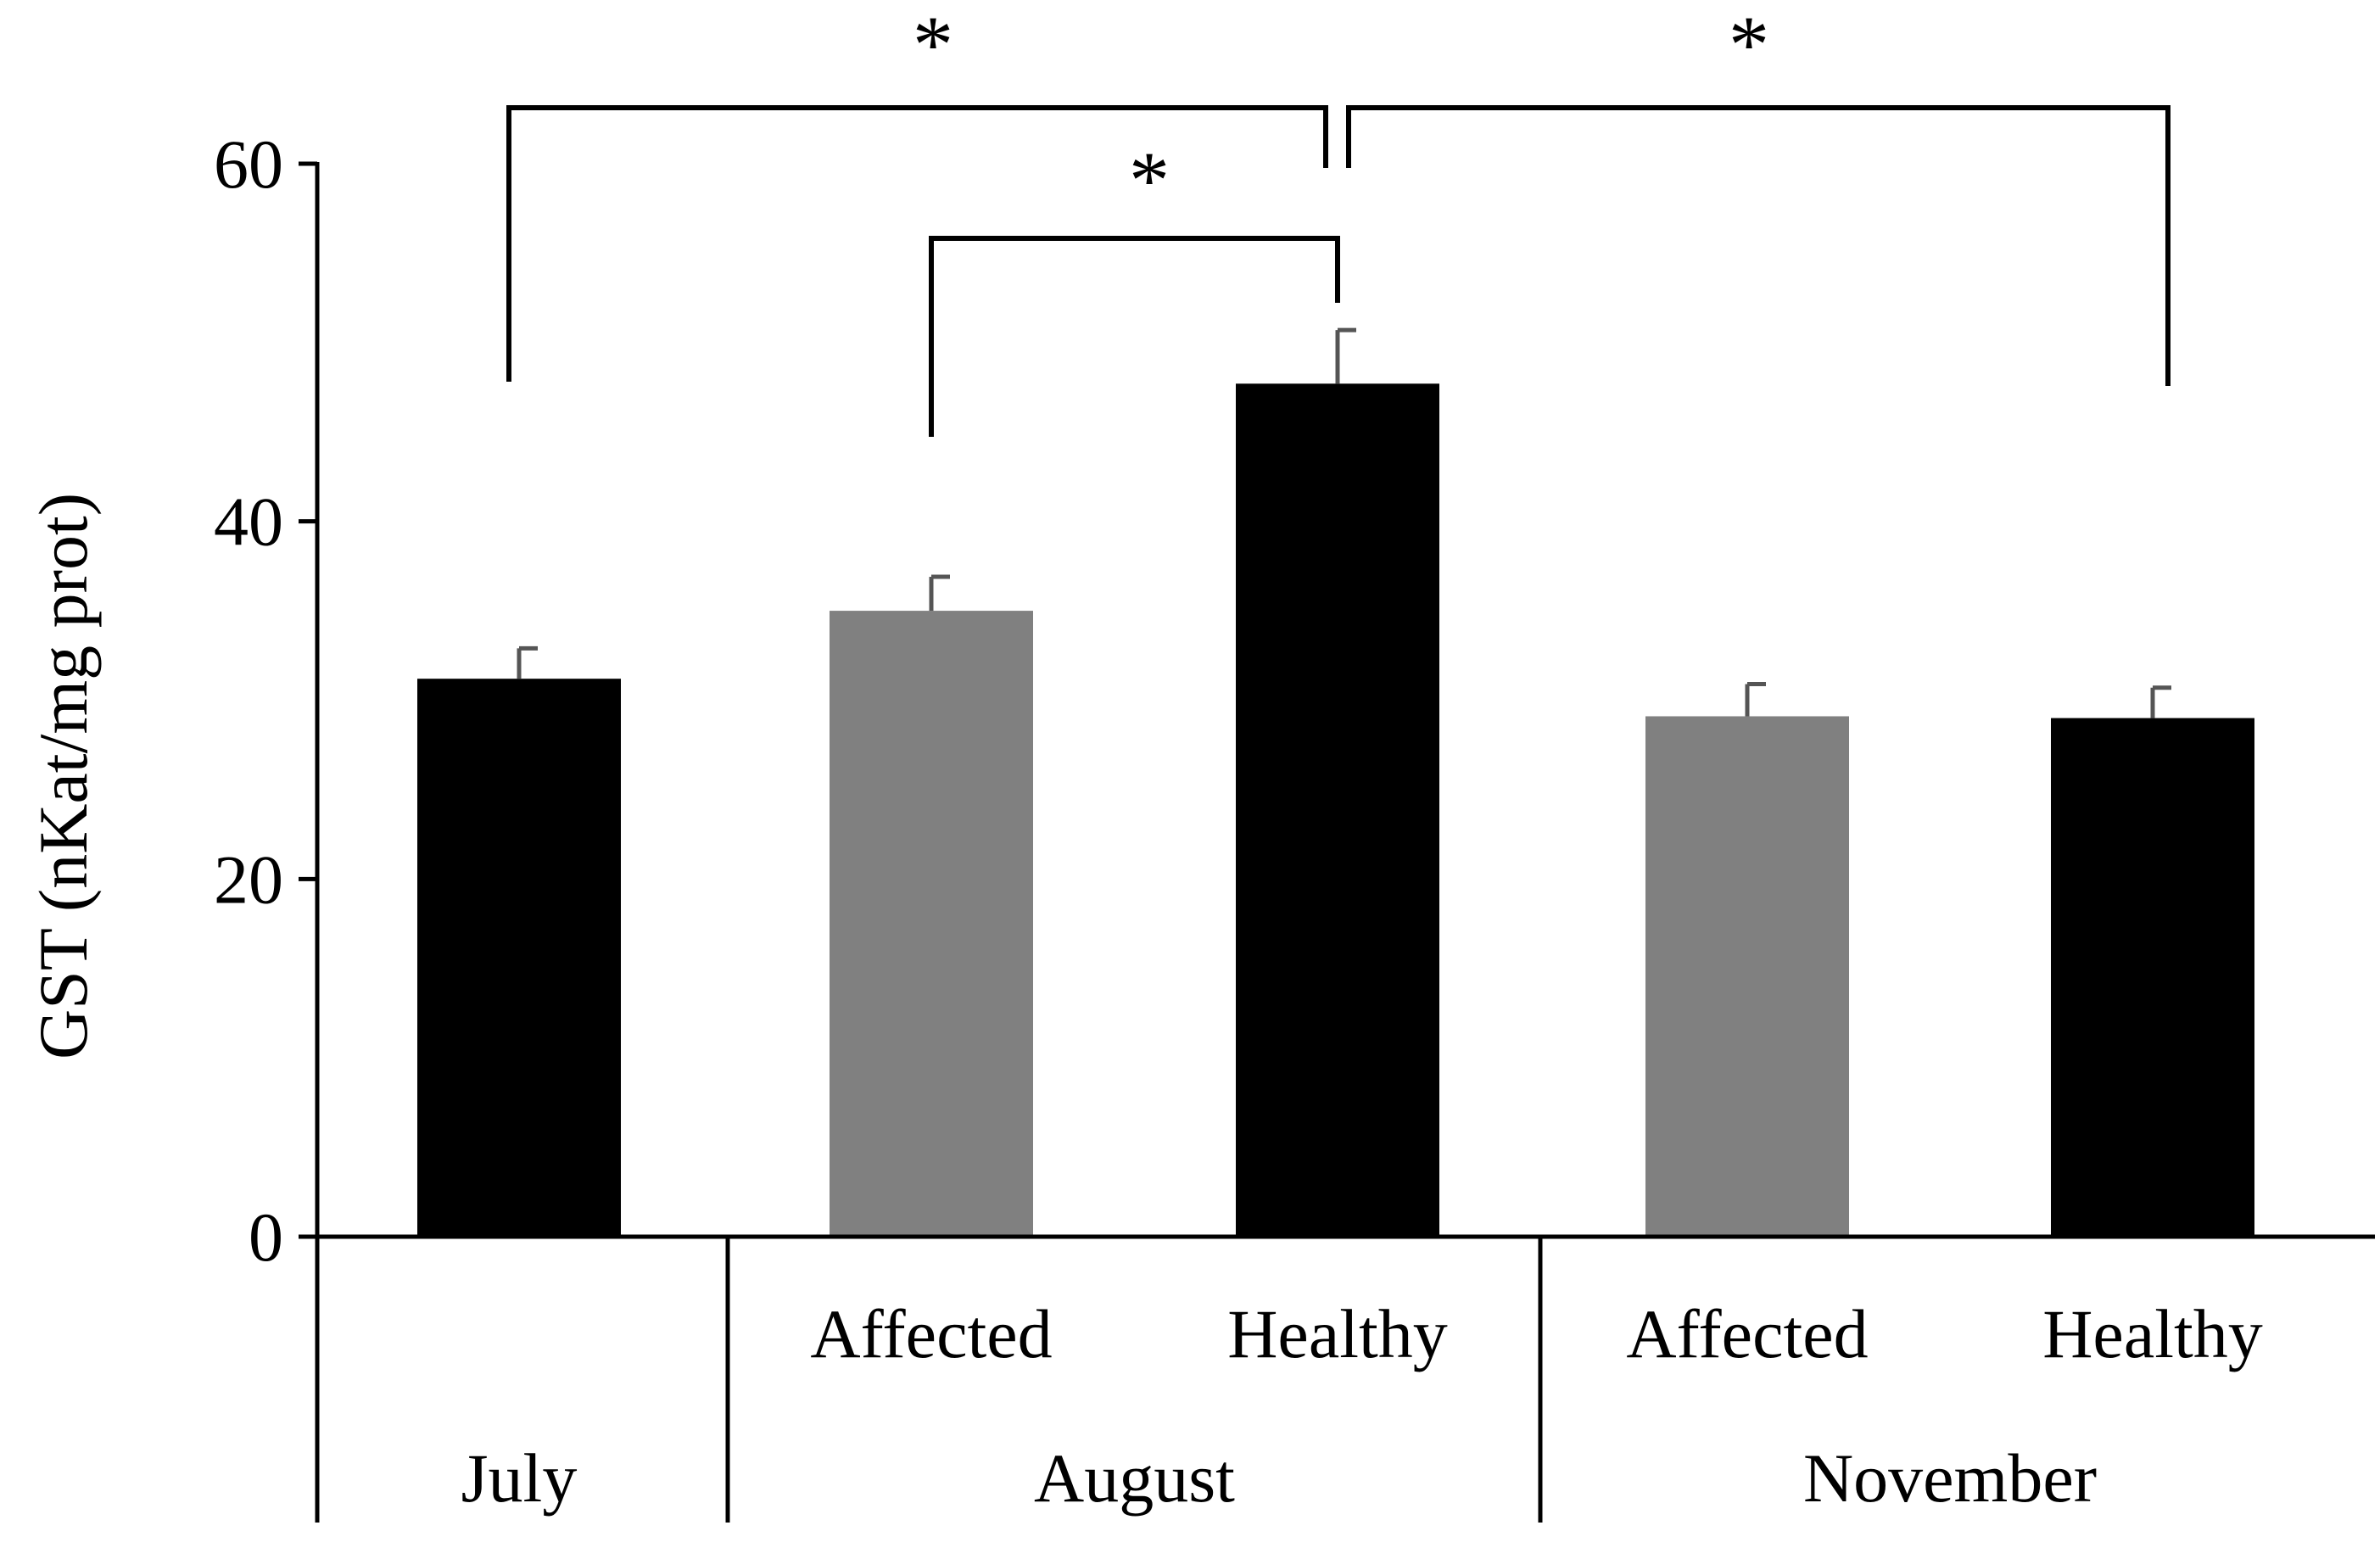 The width and height of the screenshot is (2380, 1559). Describe the element at coordinates (249, 879) in the screenshot. I see `y-tick-label: 20` at that location.